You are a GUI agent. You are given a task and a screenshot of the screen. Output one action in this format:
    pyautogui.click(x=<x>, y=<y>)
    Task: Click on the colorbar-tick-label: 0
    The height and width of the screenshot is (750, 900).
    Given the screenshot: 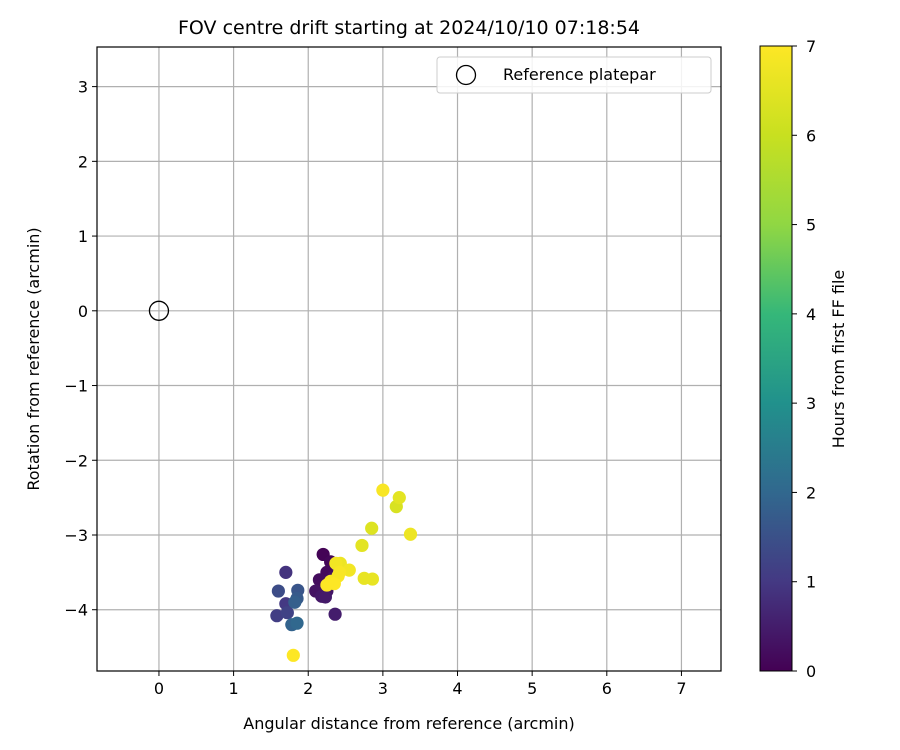 What is the action you would take?
    pyautogui.click(x=811, y=671)
    